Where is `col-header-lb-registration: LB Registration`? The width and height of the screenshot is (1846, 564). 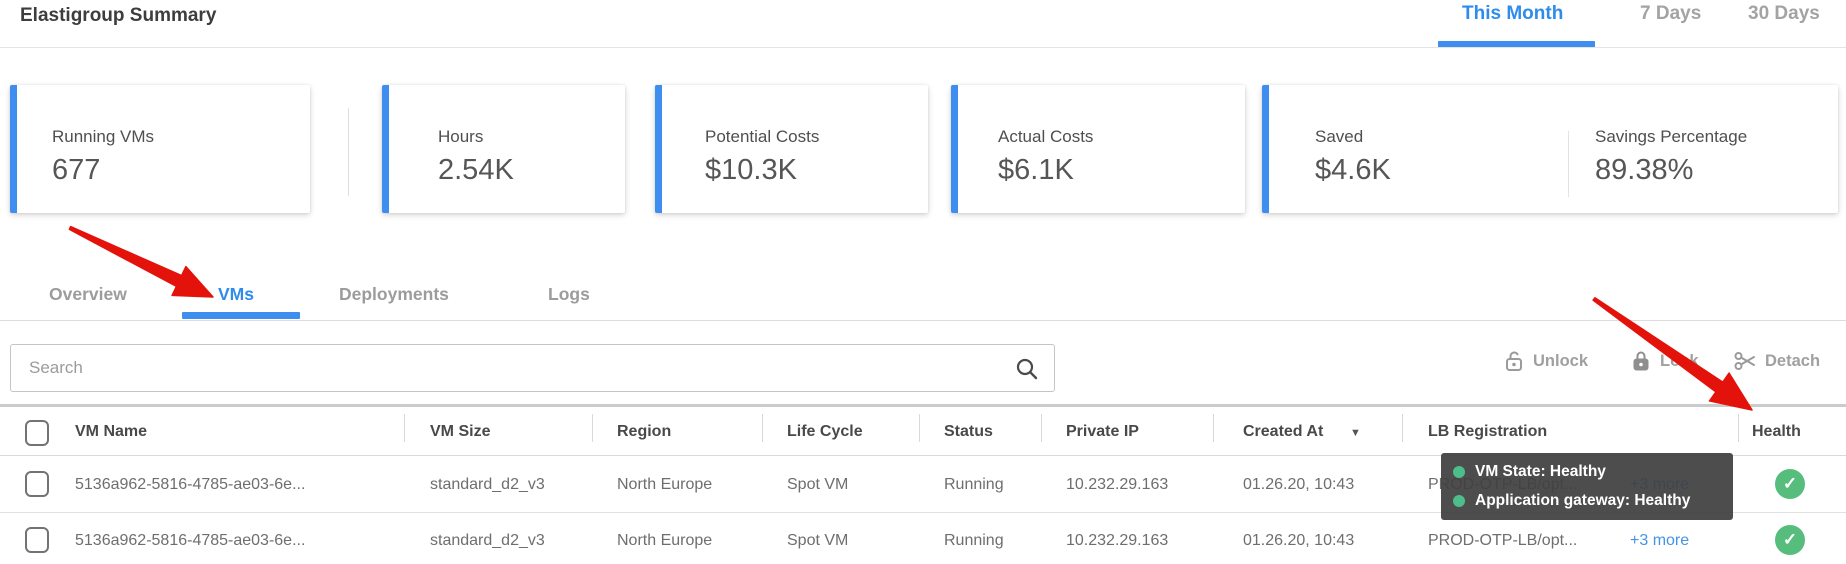 col-header-lb-registration: LB Registration is located at coordinates (1488, 431).